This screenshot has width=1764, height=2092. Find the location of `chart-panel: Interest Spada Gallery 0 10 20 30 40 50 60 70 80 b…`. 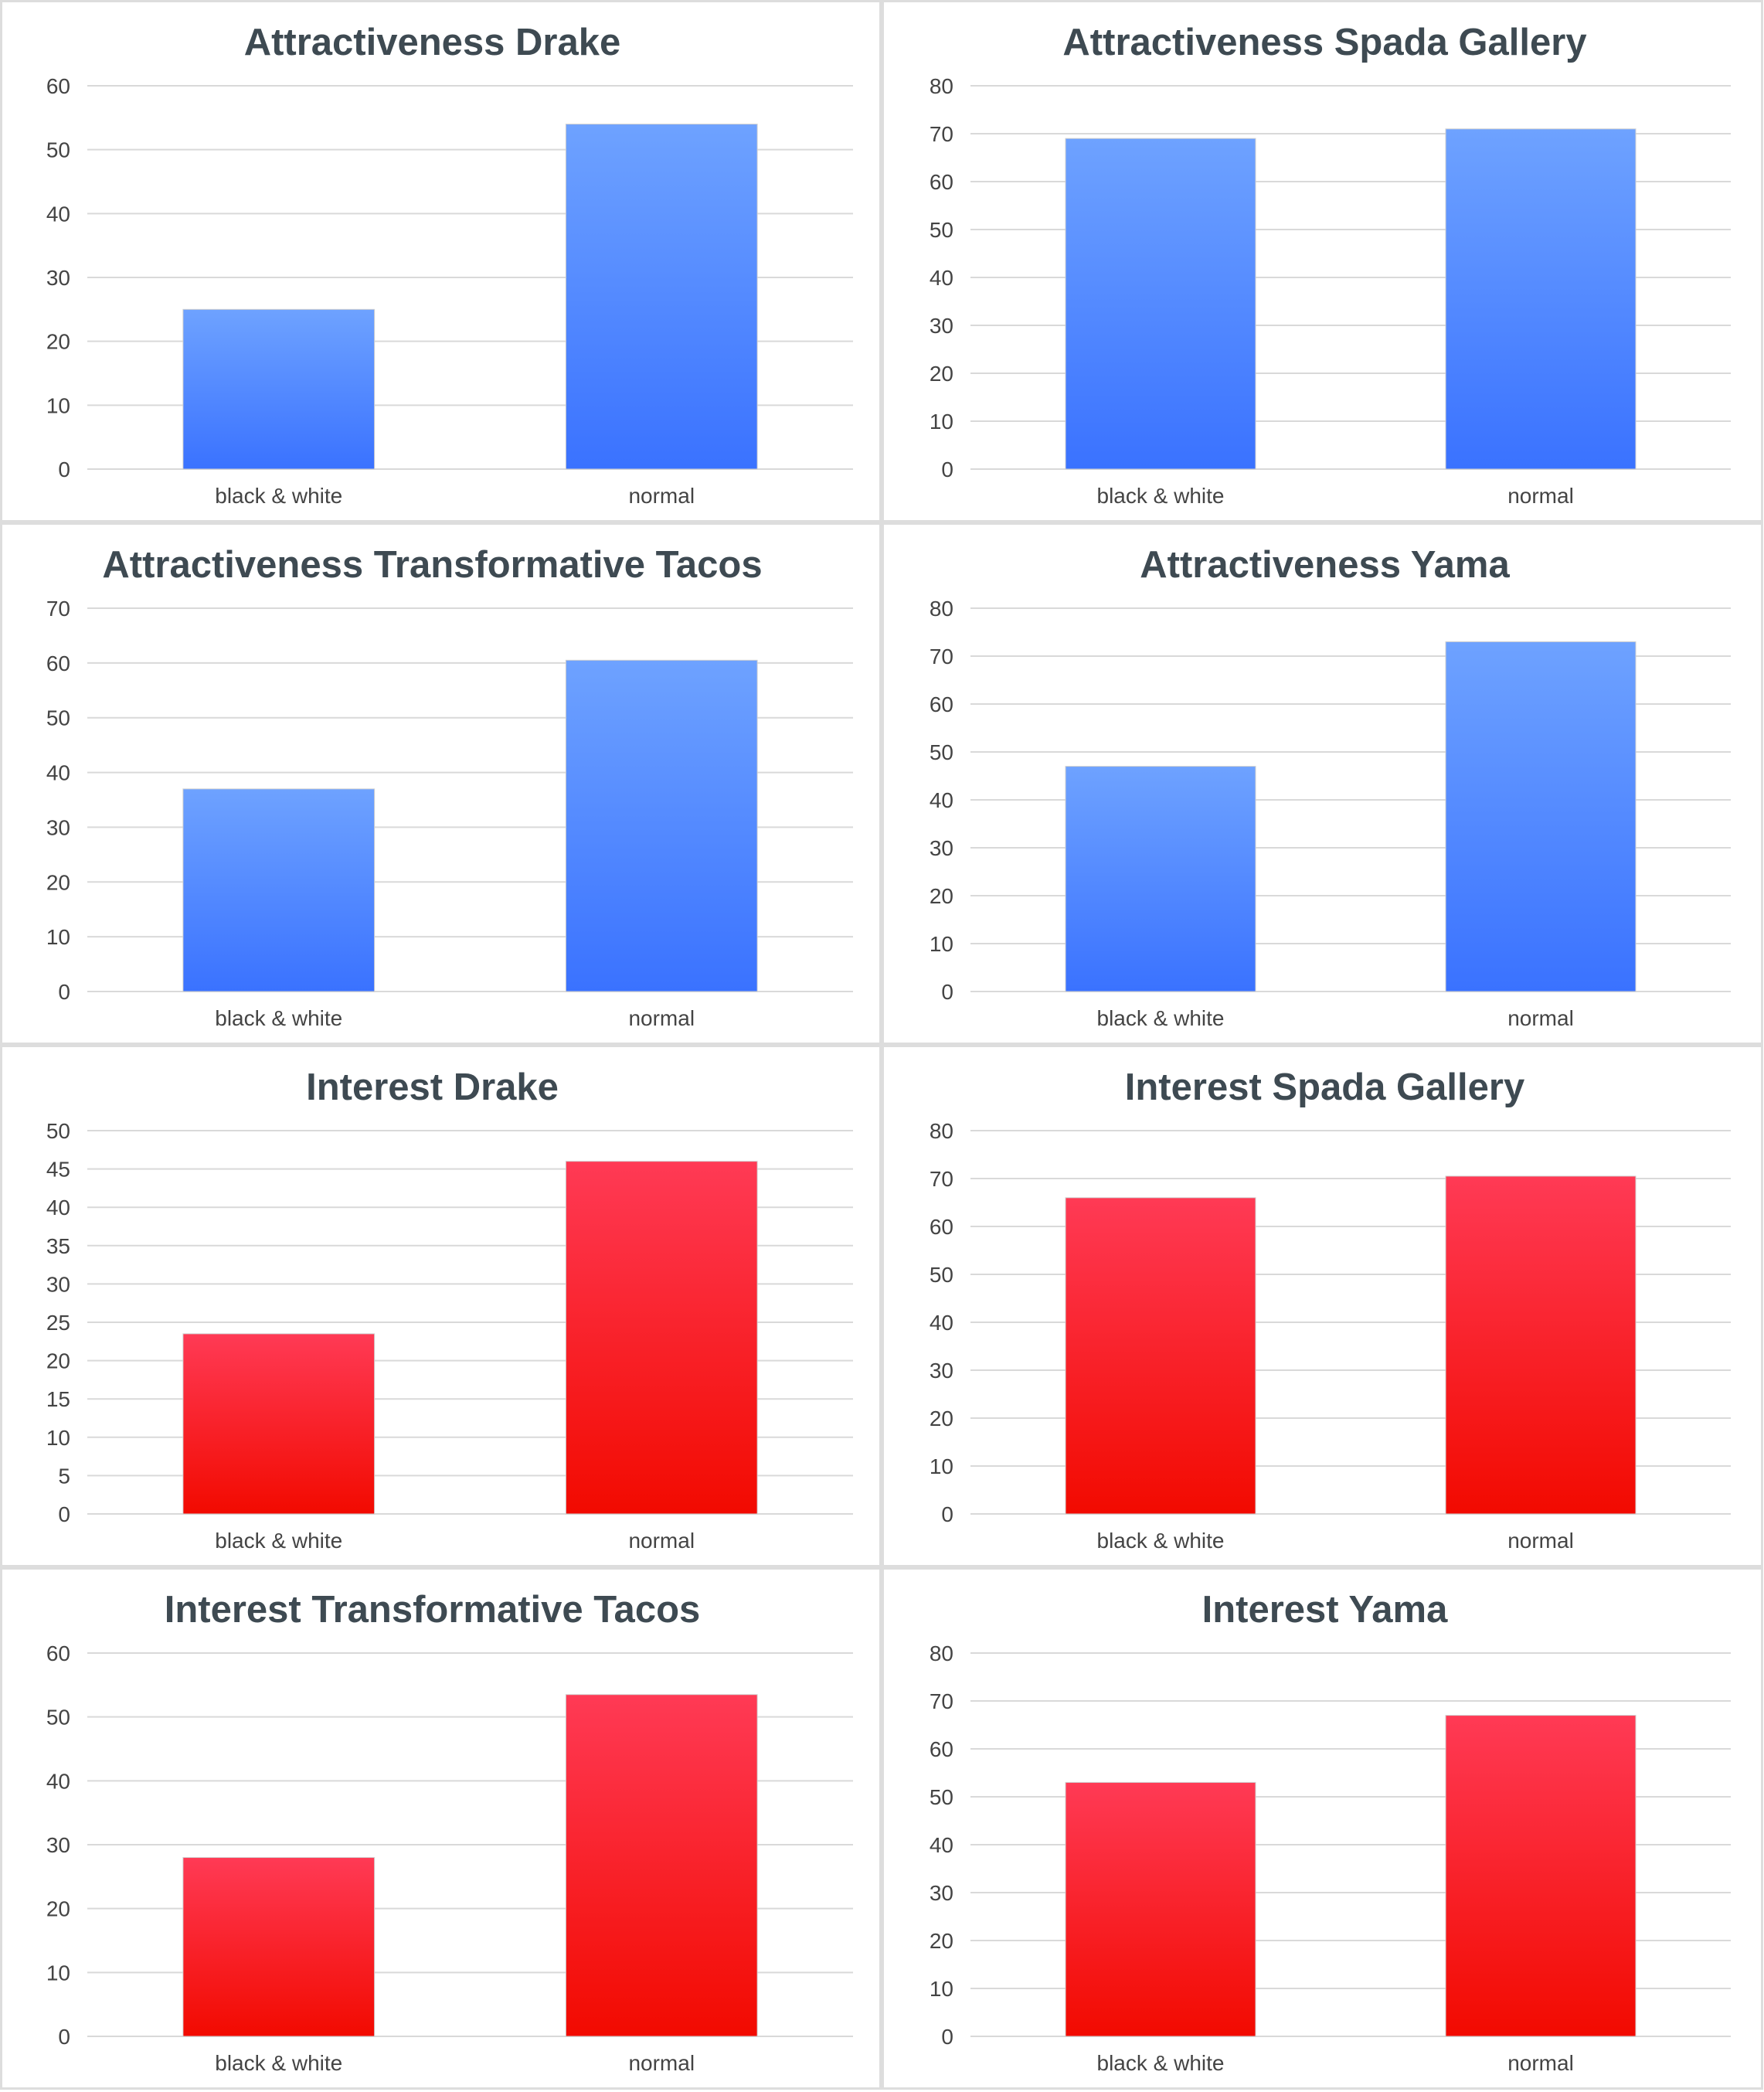

chart-panel: Interest Spada Gallery 0 10 20 30 40 50 60 70 80 b… is located at coordinates (1322, 1306).